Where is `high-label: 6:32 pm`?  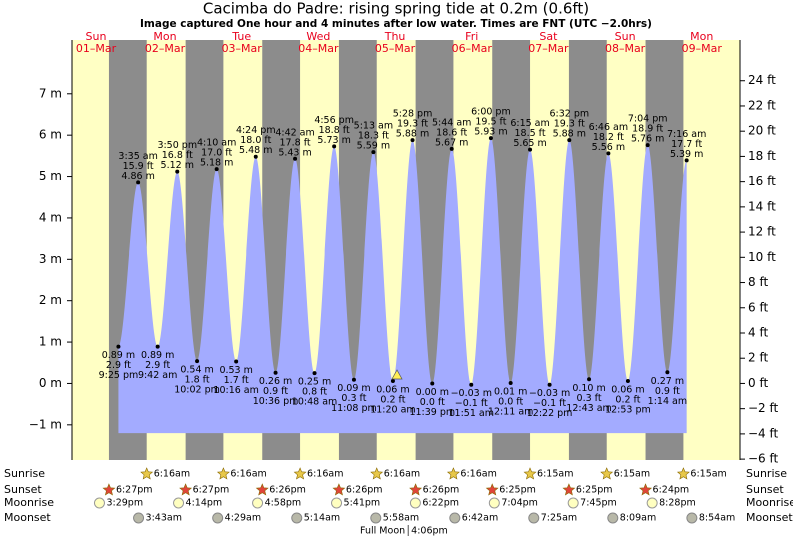
high-label: 6:32 pm is located at coordinates (569, 114).